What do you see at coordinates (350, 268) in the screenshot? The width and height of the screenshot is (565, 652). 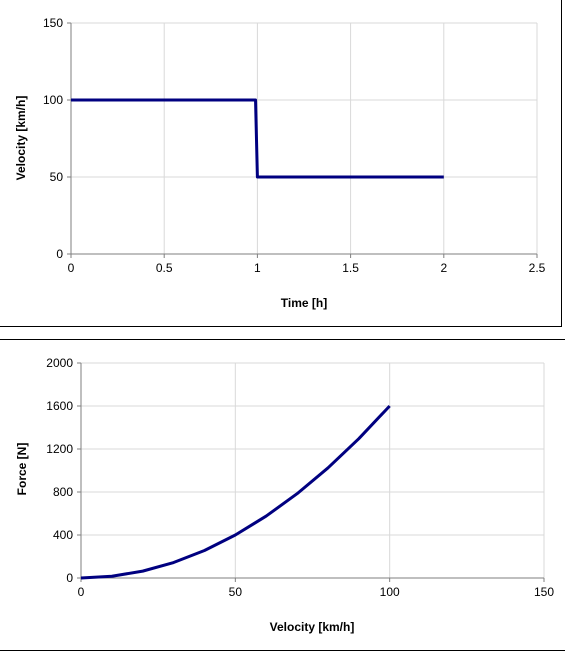 I see `x-tick-label: 1.5` at bounding box center [350, 268].